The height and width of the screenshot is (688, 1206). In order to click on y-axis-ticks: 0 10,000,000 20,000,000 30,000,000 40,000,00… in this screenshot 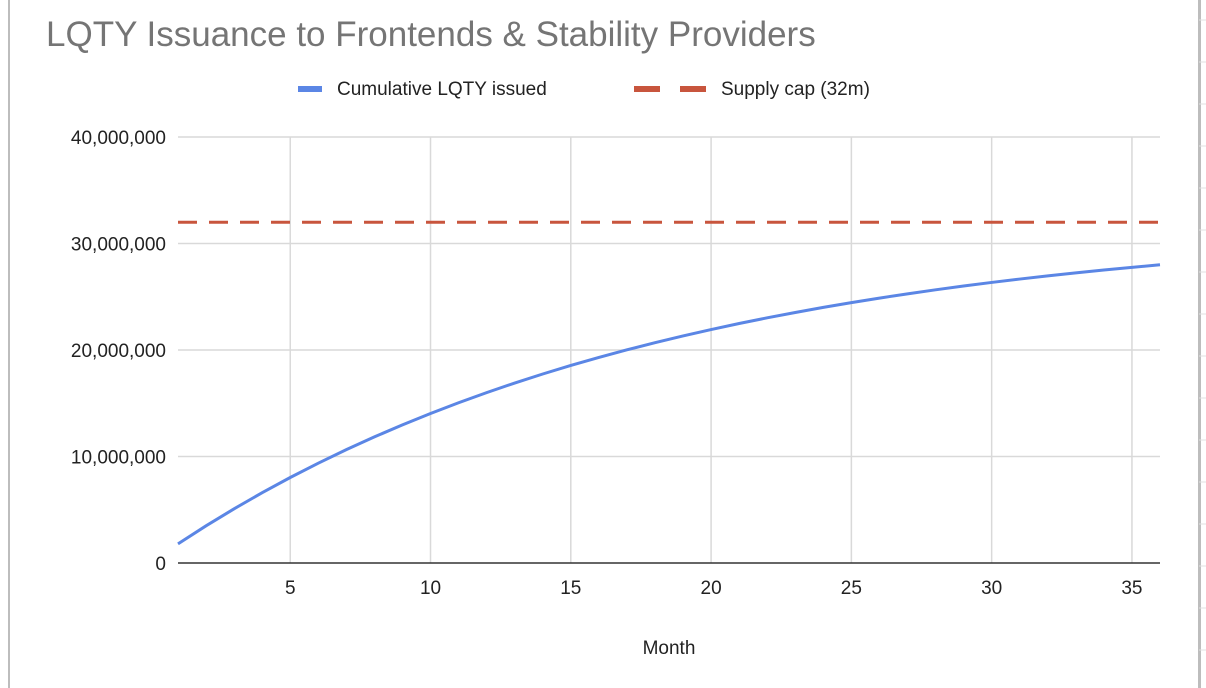, I will do `click(118, 351)`.